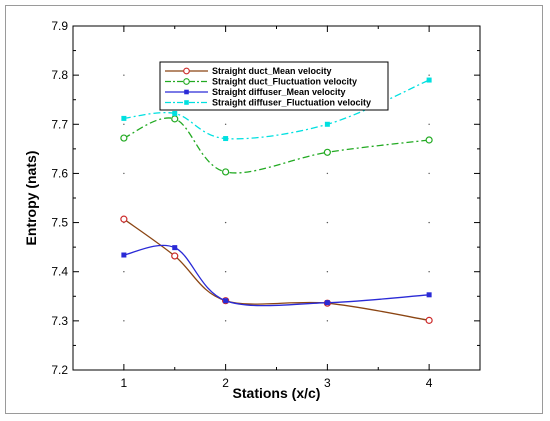  What do you see at coordinates (327, 383) in the screenshot?
I see `x-tick-label: 3` at bounding box center [327, 383].